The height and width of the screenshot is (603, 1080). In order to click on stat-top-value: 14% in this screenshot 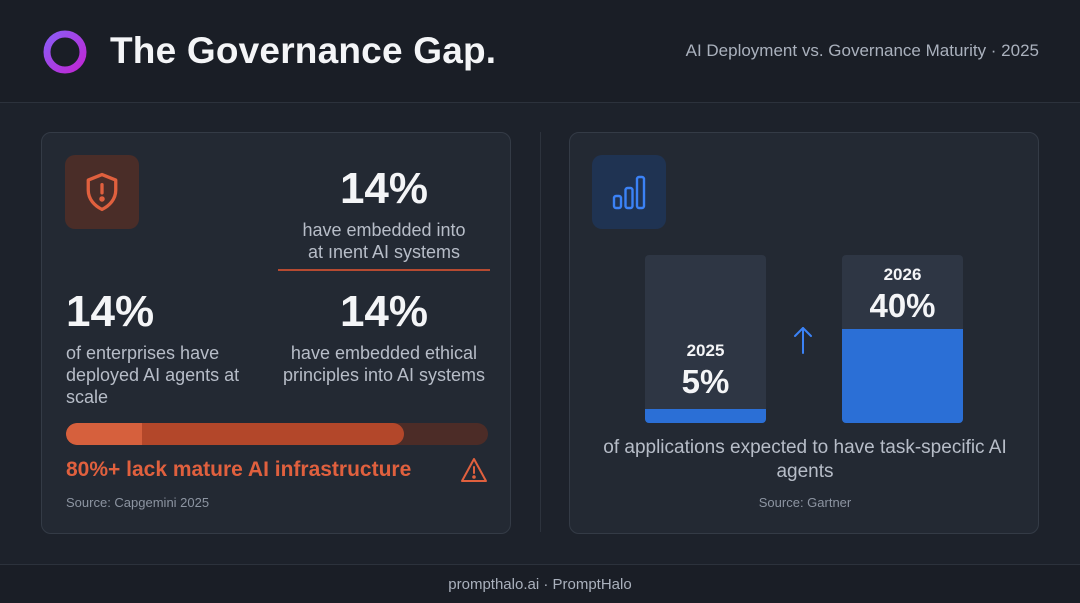, I will do `click(384, 188)`.